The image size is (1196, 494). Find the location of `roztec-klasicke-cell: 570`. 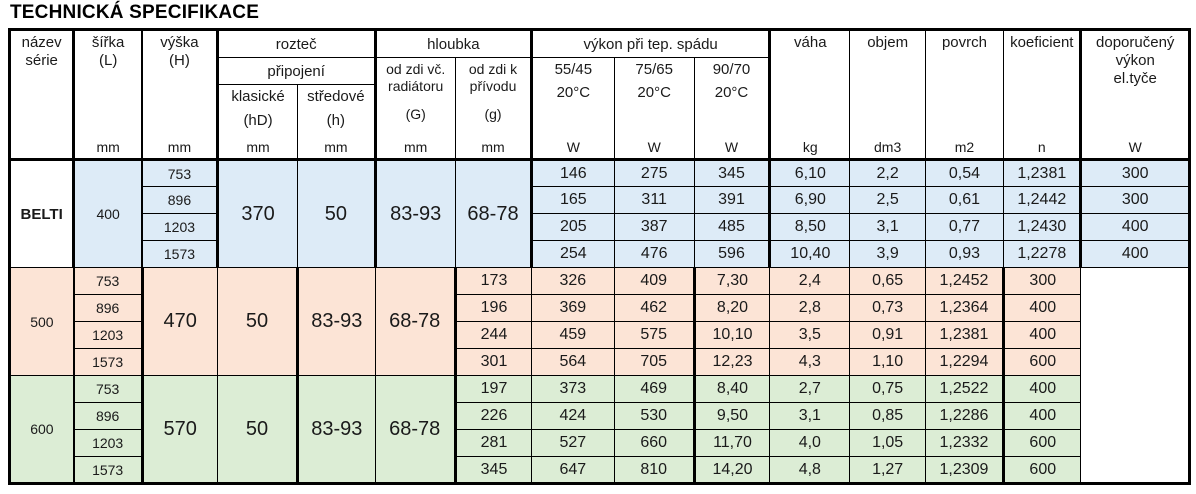

roztec-klasicke-cell: 570 is located at coordinates (179, 429).